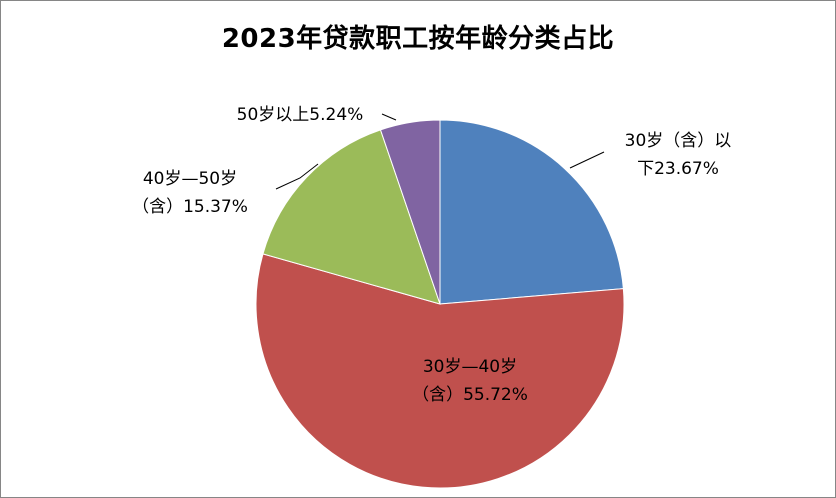  What do you see at coordinates (678, 169) in the screenshot?
I see `data-label-under-30-line2: 下23.67%` at bounding box center [678, 169].